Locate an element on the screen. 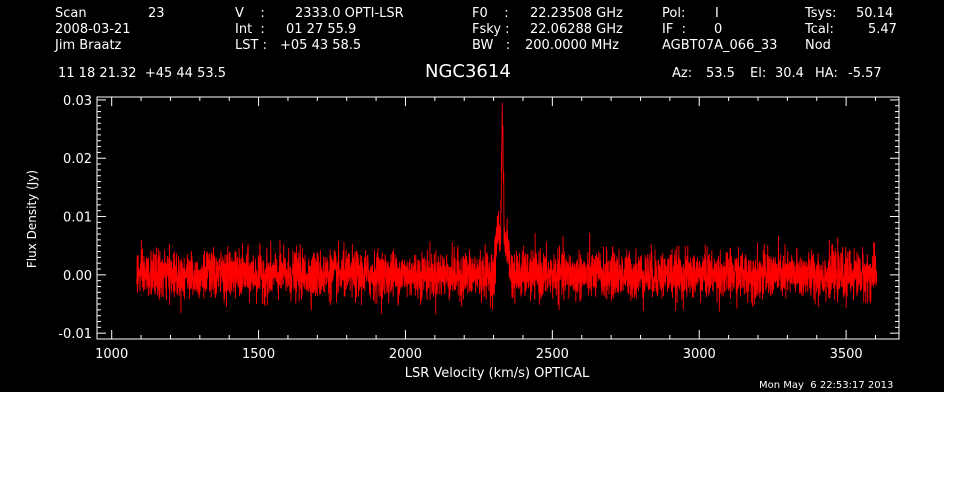 The image size is (962, 490). x-tick-label: 3000 is located at coordinates (699, 354).